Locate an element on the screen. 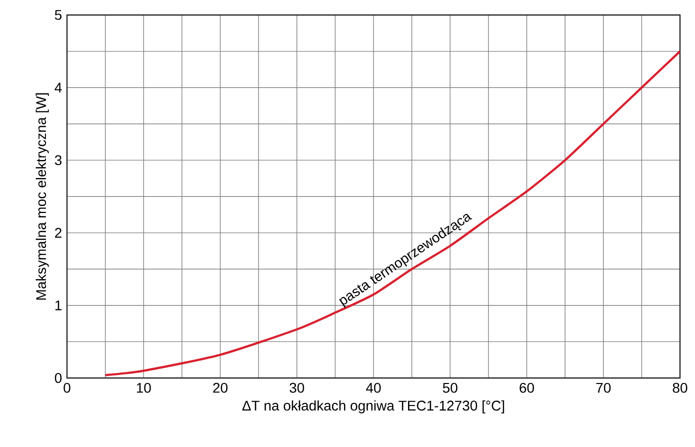 This screenshot has height=447, width=695. x-axis-title: ΔT na okładkach ogniwa TEC1-12730 [°C] is located at coordinates (373, 407).